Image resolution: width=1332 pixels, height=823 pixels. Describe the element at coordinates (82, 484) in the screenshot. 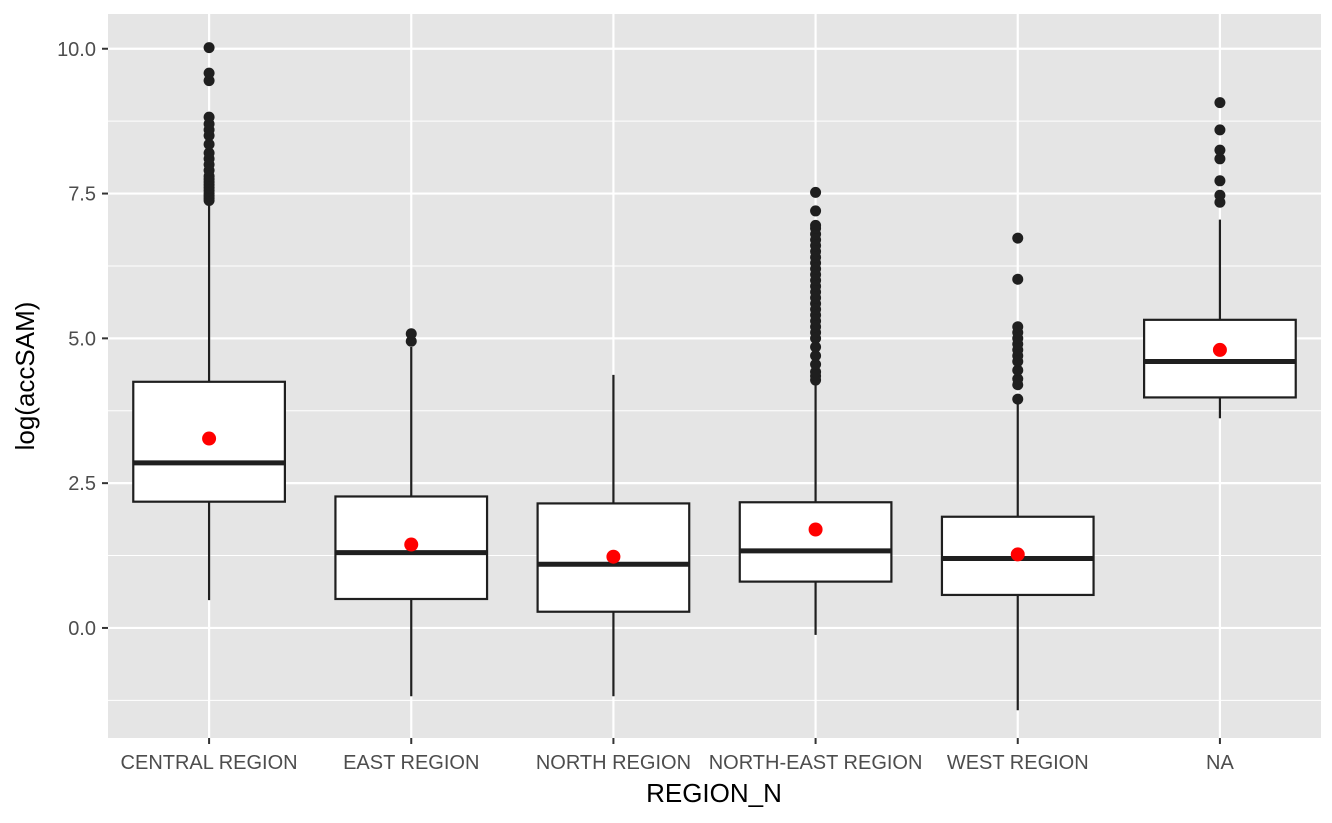

I see `y-tick-label: 2.5` at that location.